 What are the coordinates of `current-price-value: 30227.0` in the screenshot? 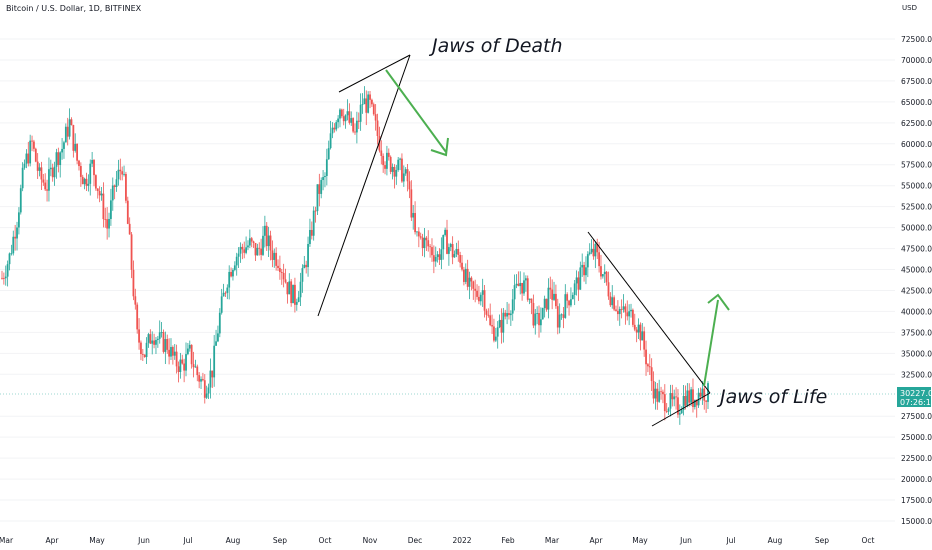 It's located at (916, 393).